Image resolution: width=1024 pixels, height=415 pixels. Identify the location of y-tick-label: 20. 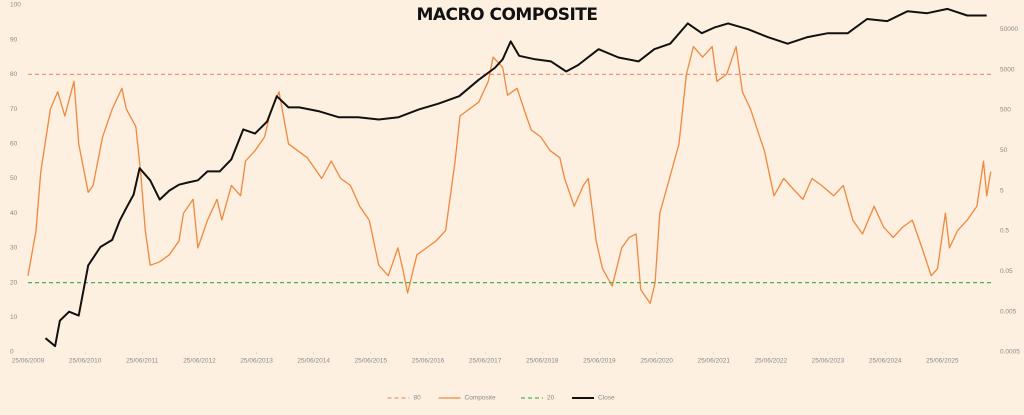
(14, 282).